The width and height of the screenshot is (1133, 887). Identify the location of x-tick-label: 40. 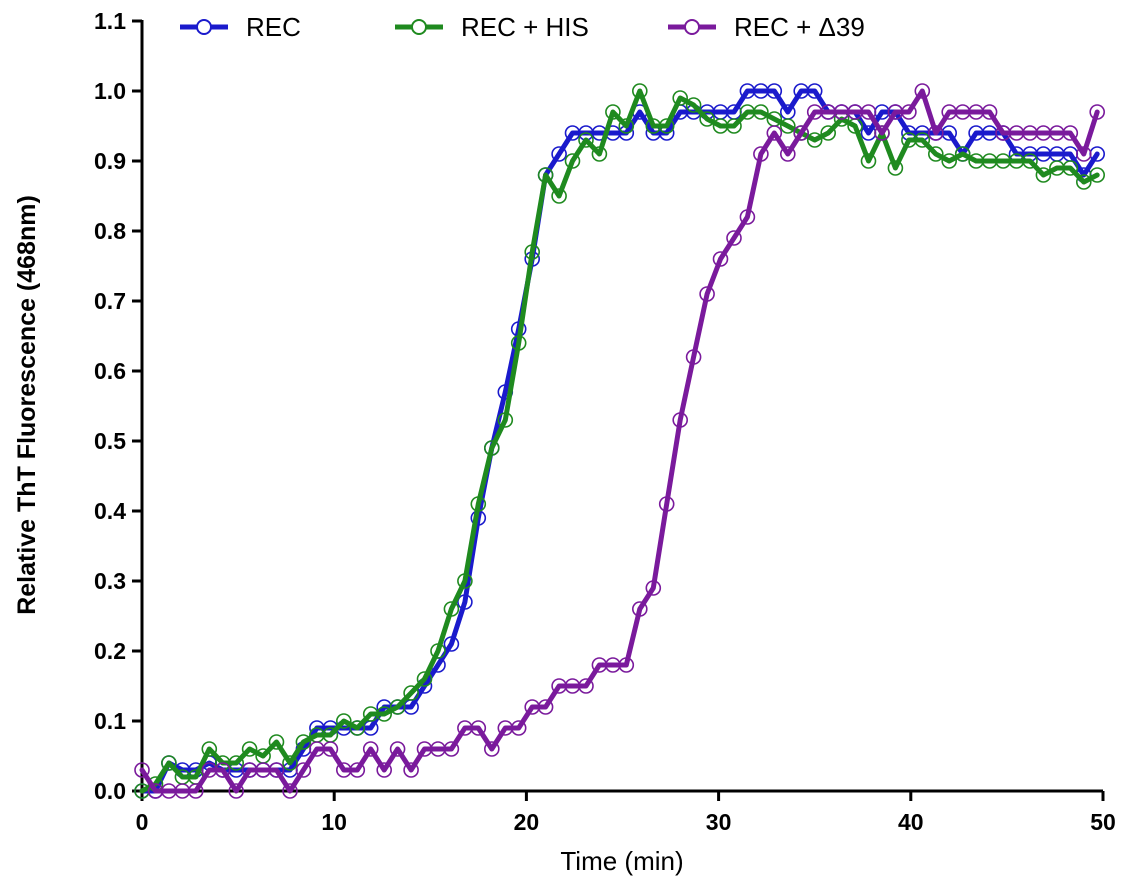
(911, 822).